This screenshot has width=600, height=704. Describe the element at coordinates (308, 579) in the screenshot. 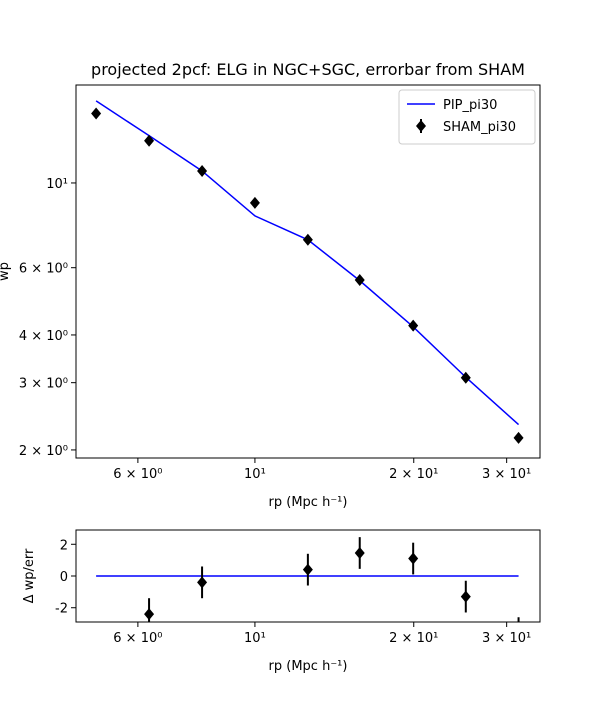

I see `plot-area` at that location.